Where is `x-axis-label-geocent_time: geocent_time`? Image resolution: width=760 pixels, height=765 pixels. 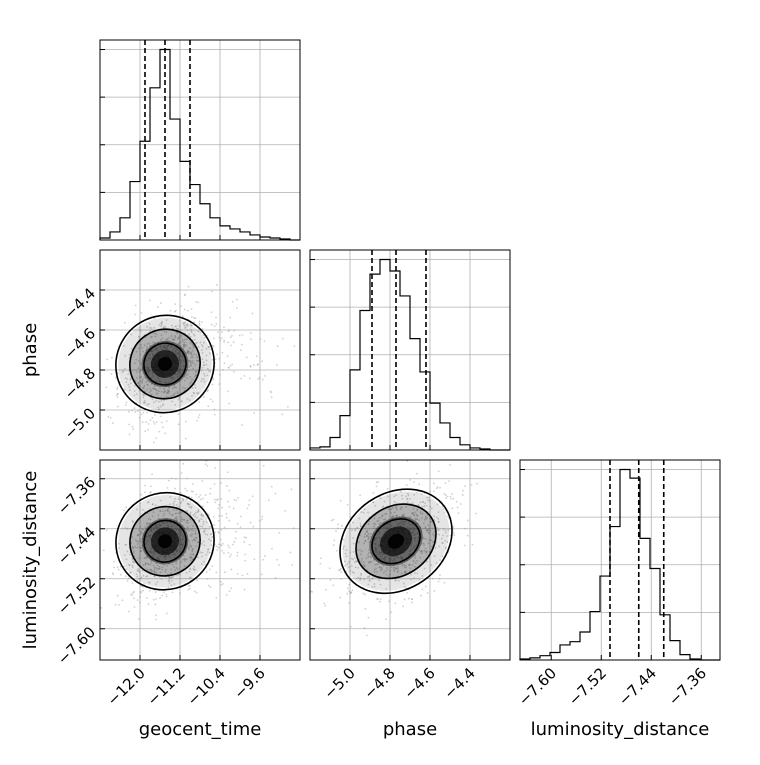
x-axis-label-geocent_time: geocent_time is located at coordinates (200, 729).